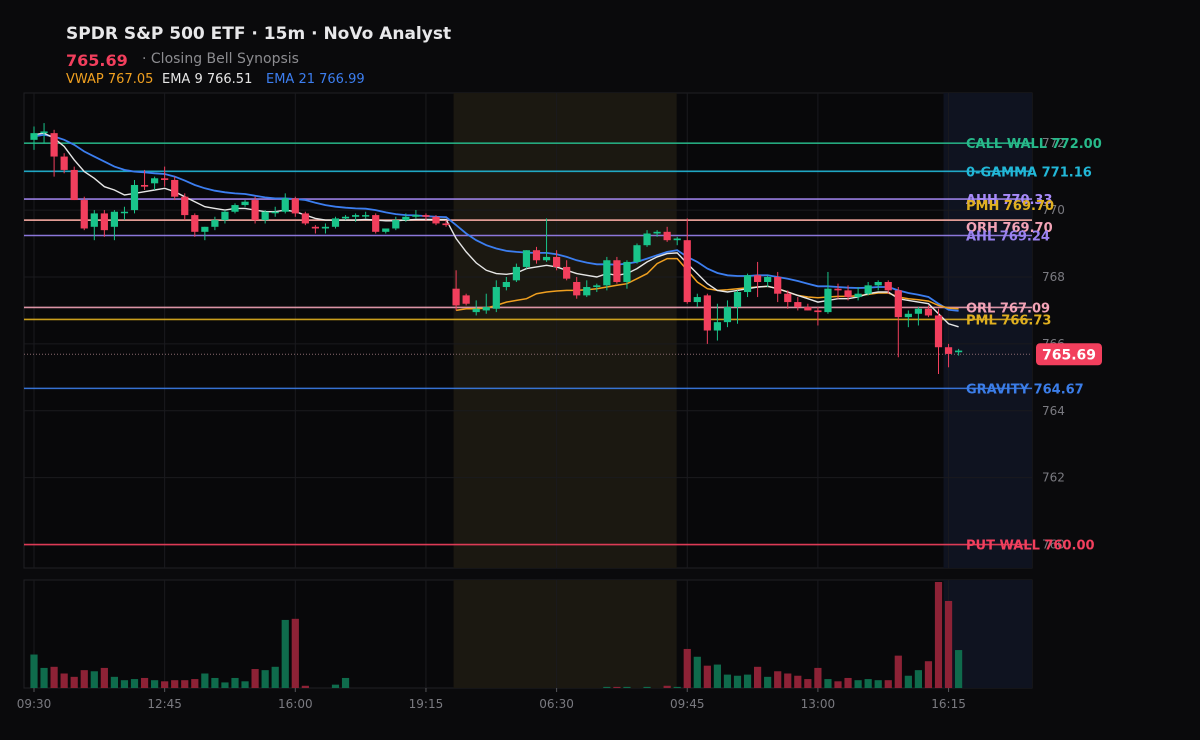 This screenshot has width=1200, height=740. What do you see at coordinates (1053, 143) in the screenshot?
I see `y-tick-label: 772` at bounding box center [1053, 143].